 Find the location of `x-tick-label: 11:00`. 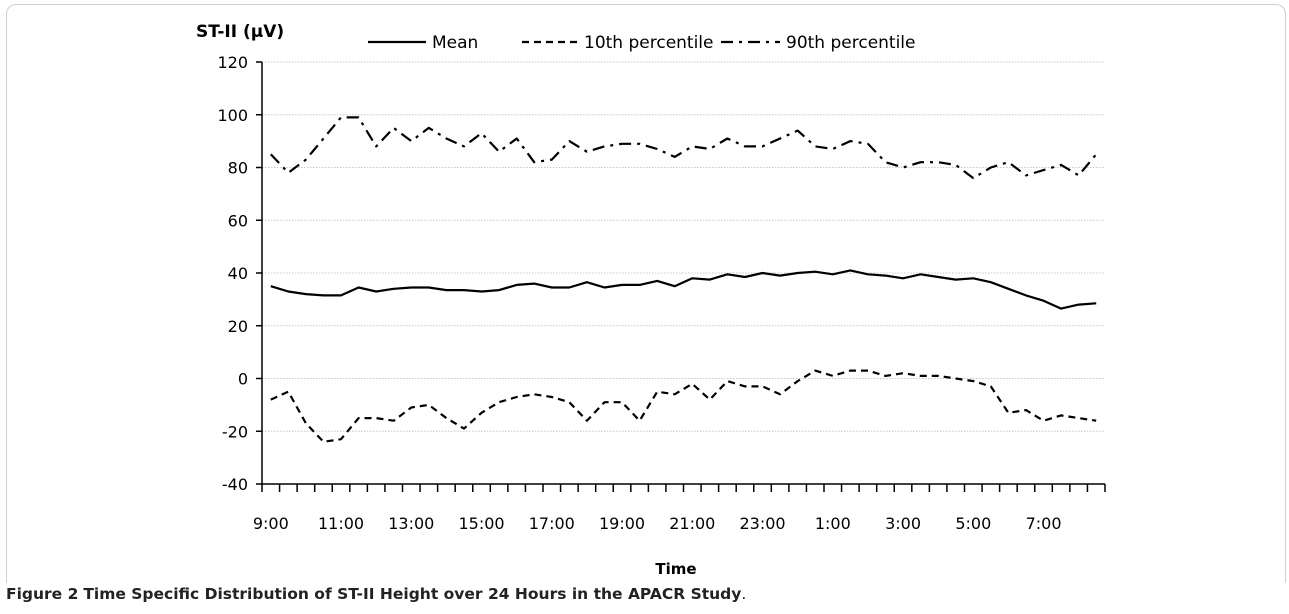

x-tick-label: 11:00 is located at coordinates (341, 523).